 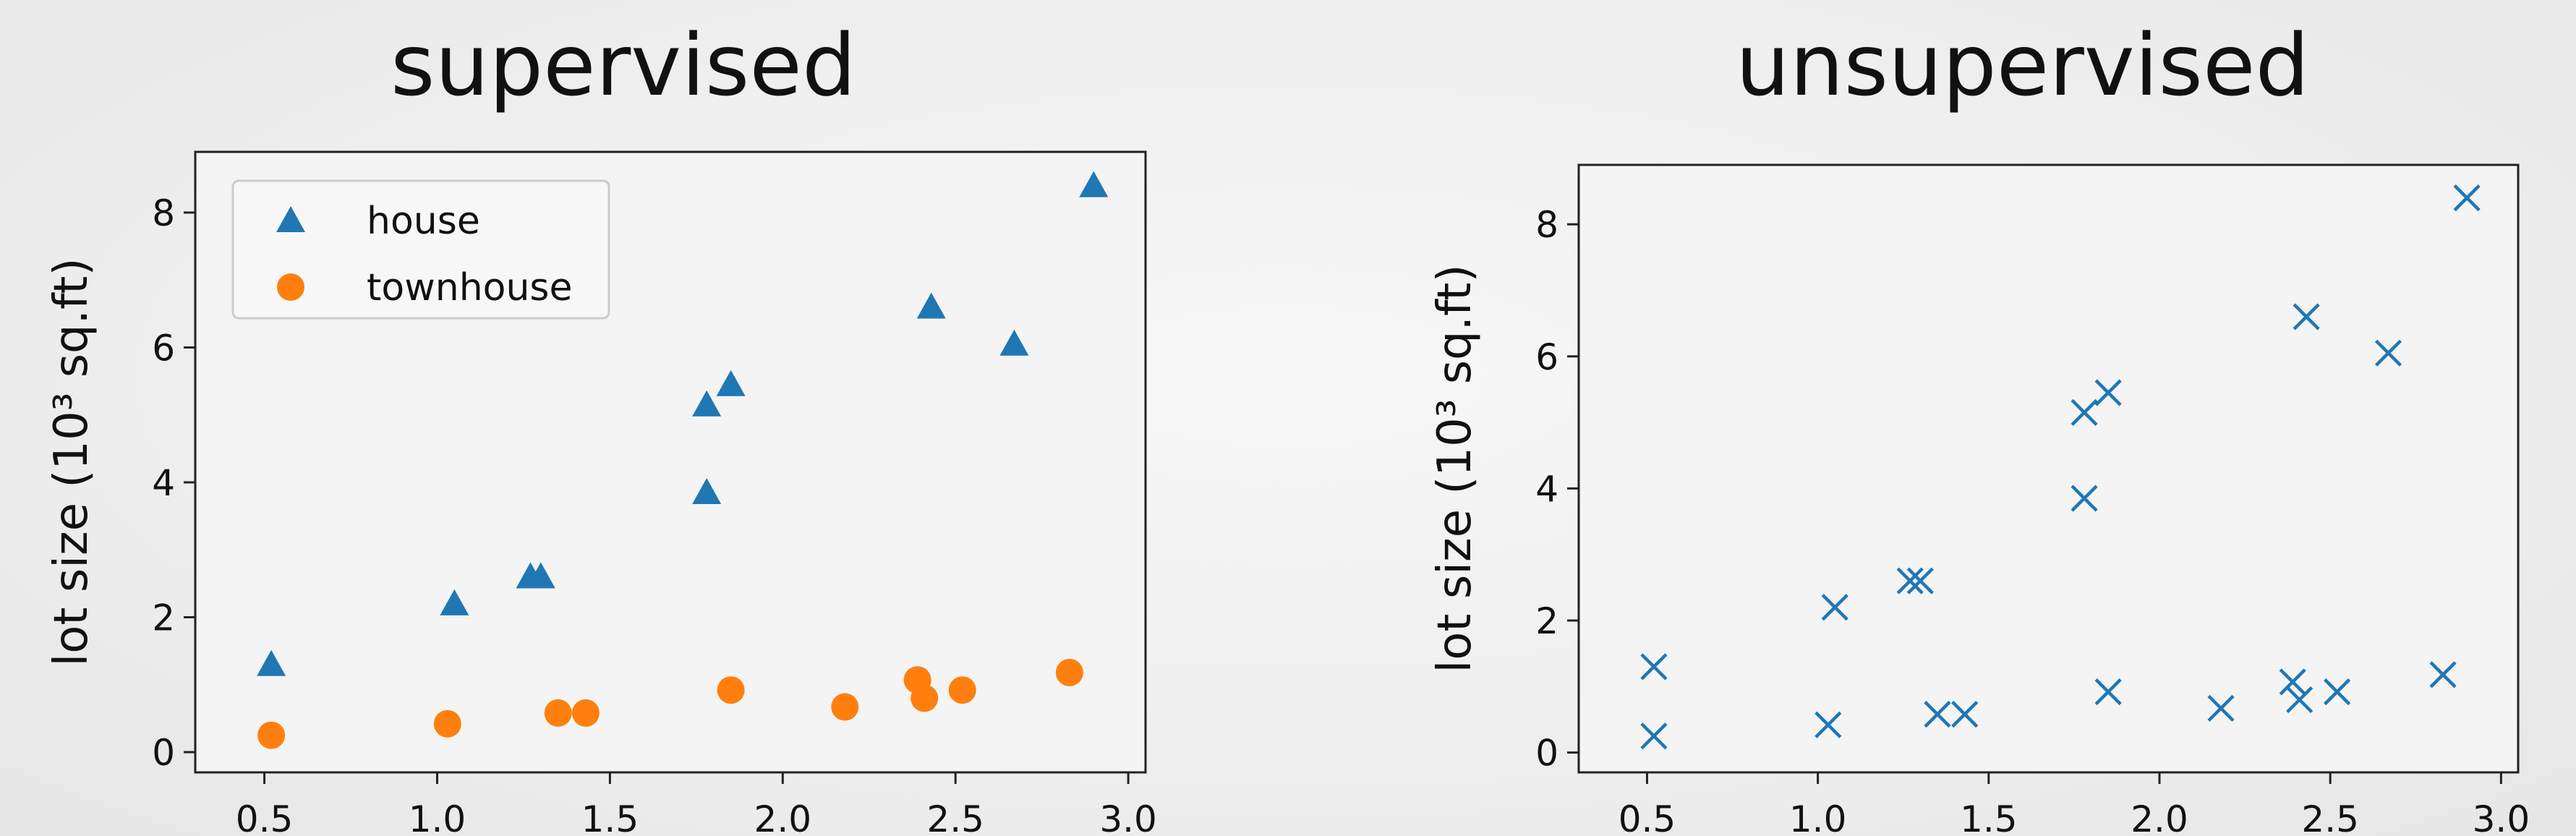 I want to click on unsupervised-x-tick-label: 3.0, so click(x=2501, y=817).